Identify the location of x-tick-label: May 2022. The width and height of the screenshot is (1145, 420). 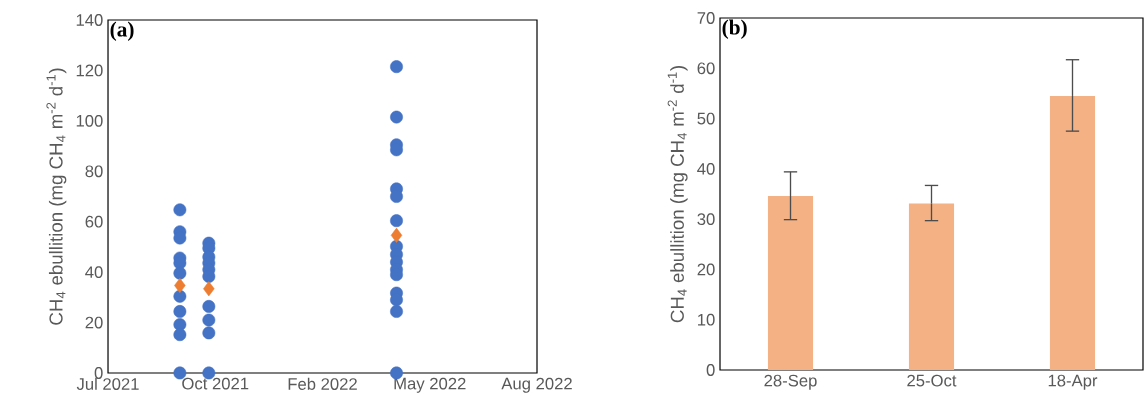
(430, 385).